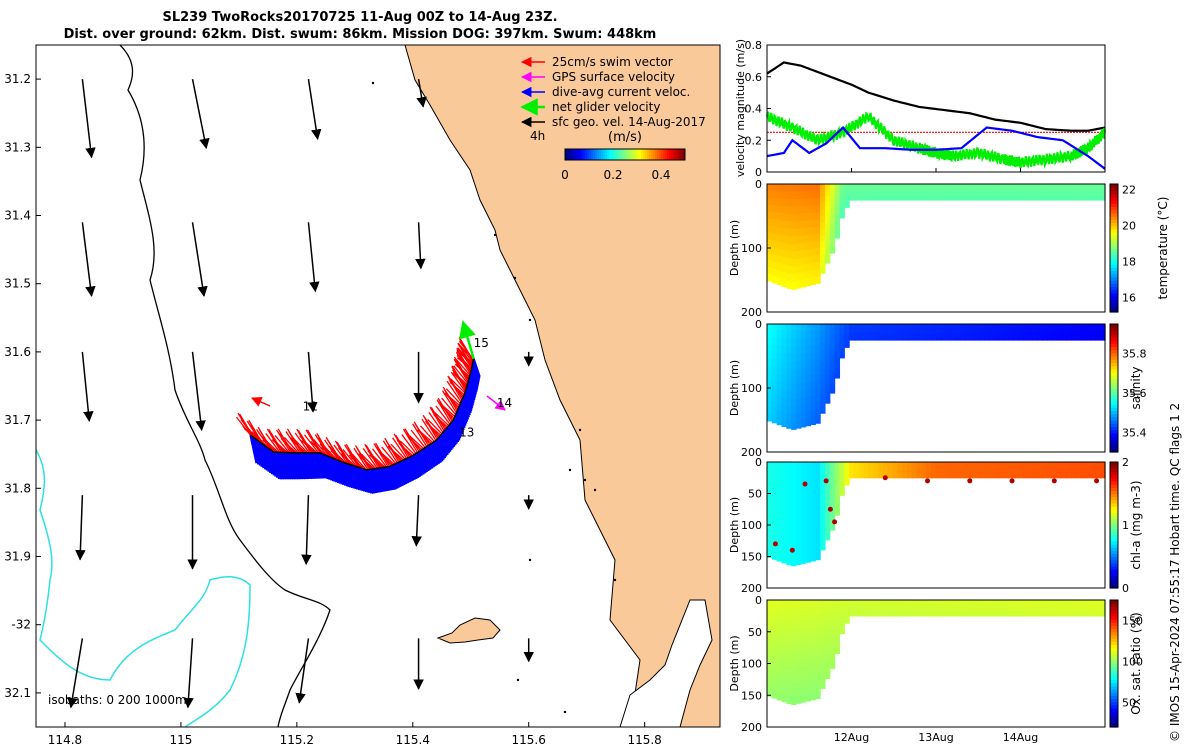 The image size is (1200, 750). Describe the element at coordinates (1129, 262) in the screenshot. I see `colorbar-tick-label: 18` at that location.